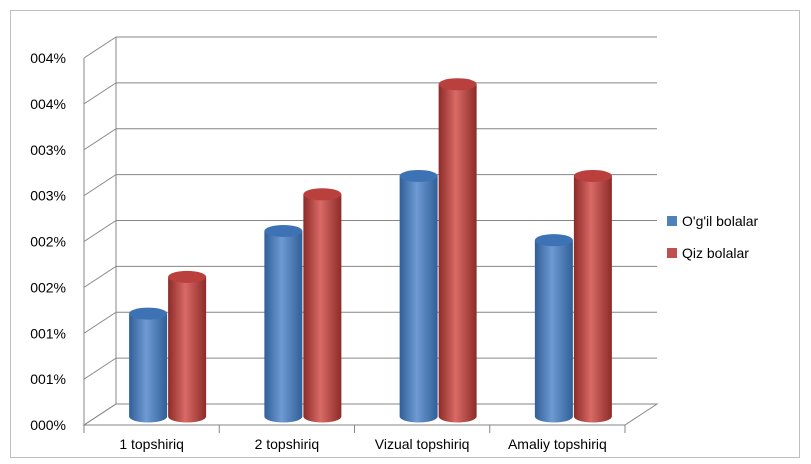 This screenshot has height=464, width=811. Describe the element at coordinates (287, 444) in the screenshot. I see `x-tick-label: 2 topshiriq` at that location.